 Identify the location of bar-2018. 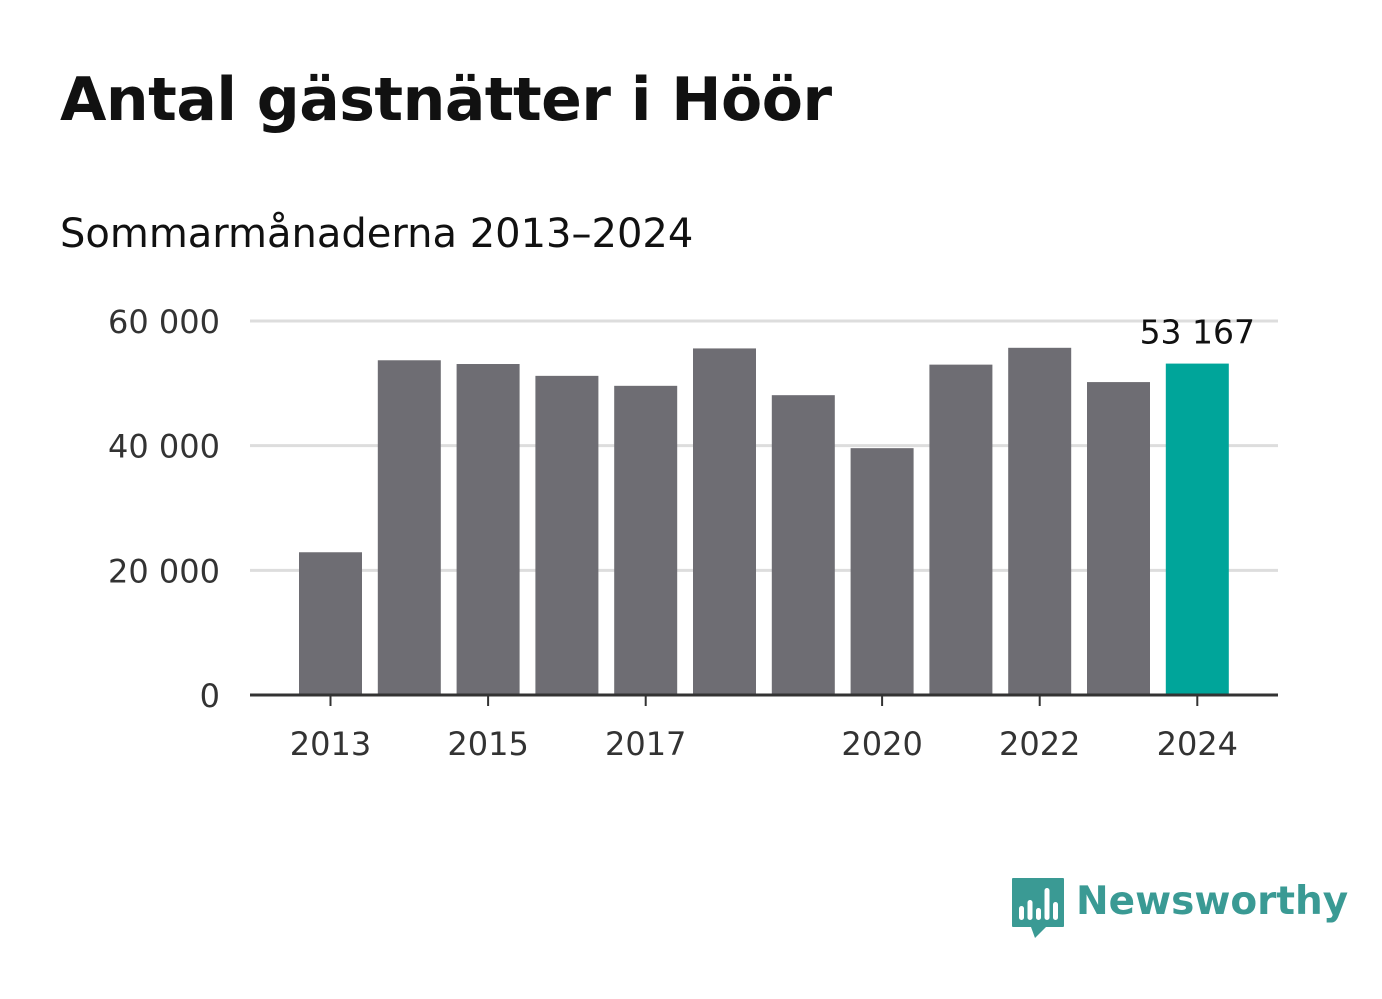
(724, 521).